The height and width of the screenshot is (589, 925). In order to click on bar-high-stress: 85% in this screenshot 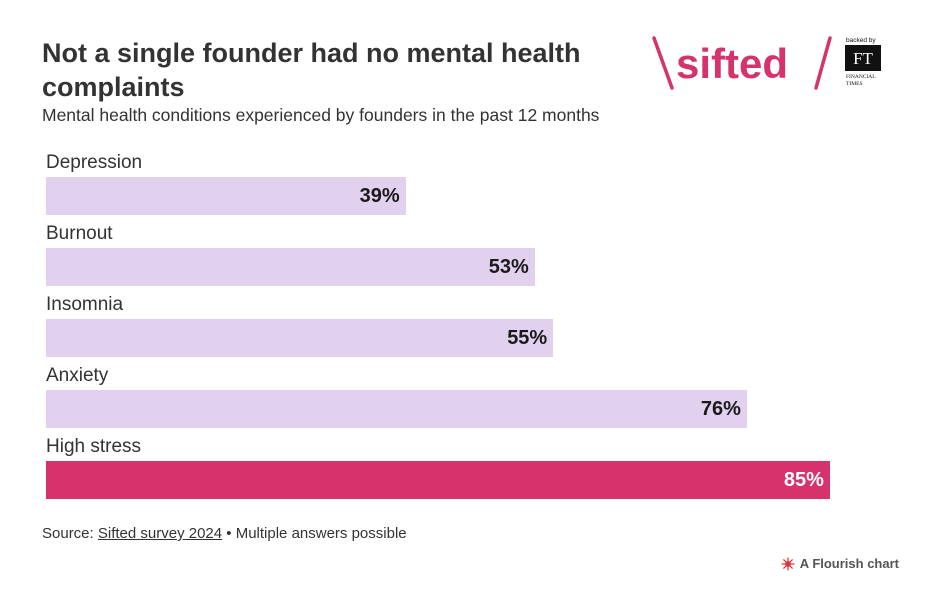, I will do `click(438, 480)`.